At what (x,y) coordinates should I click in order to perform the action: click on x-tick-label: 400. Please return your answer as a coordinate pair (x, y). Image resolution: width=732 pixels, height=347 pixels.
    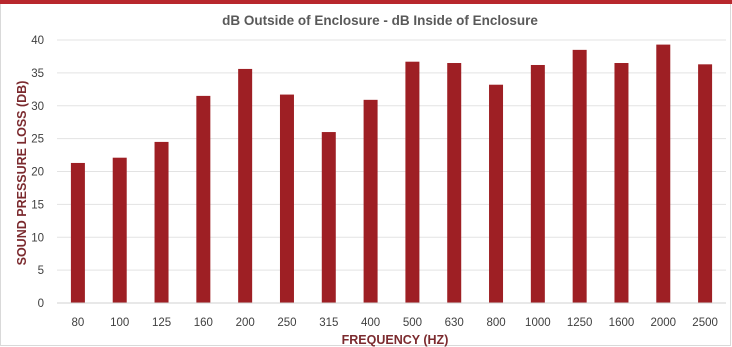
    Looking at the image, I should click on (370, 323).